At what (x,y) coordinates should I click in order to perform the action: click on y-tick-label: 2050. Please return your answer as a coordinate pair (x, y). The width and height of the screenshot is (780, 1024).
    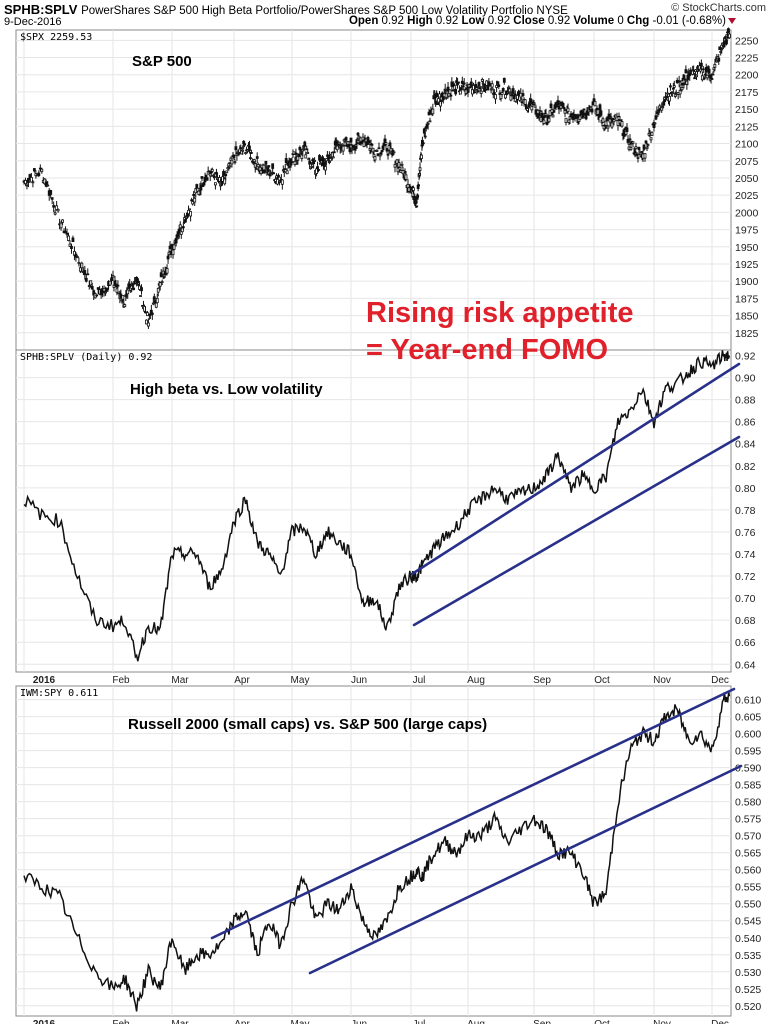
    Looking at the image, I should click on (747, 179).